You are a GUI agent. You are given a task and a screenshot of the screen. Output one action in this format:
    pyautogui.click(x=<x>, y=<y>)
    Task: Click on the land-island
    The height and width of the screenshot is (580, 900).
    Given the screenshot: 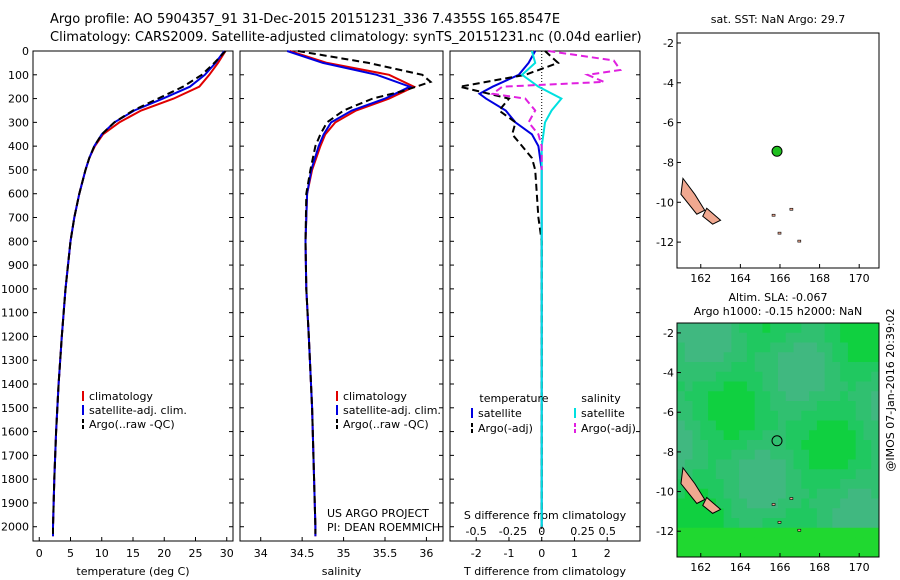 What is the action you would take?
    pyautogui.click(x=712, y=505)
    